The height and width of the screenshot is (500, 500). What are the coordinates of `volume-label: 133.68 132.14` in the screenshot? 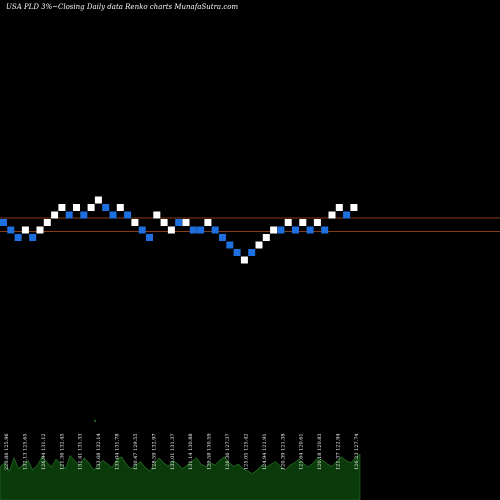 It's located at (99, 451).